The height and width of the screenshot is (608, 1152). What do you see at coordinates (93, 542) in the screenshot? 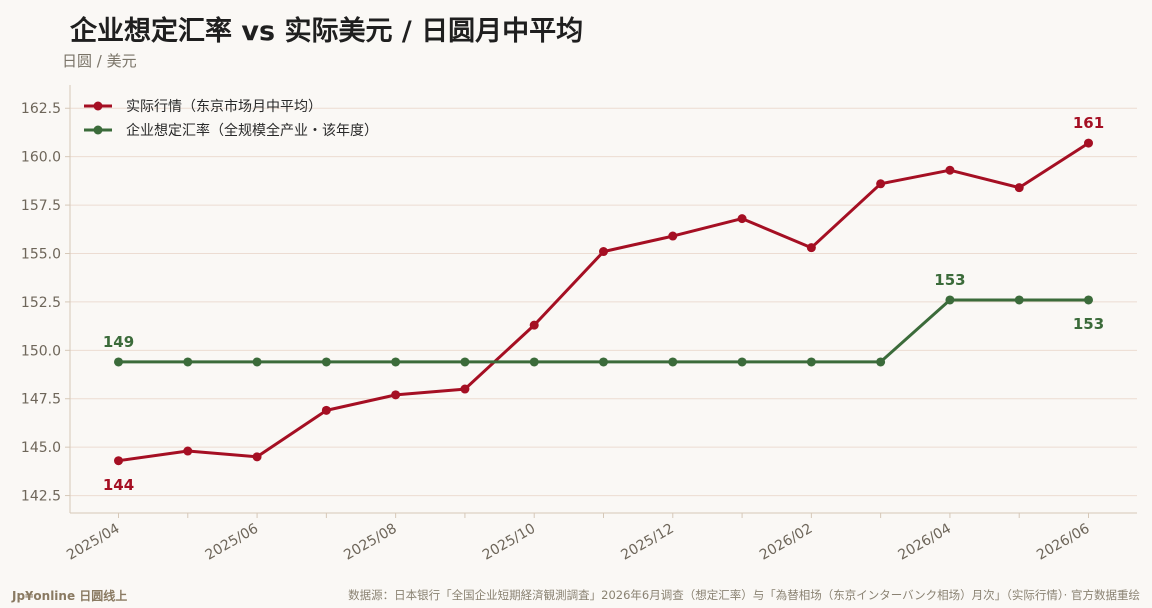
I see `x-tick-label: 2025/04` at bounding box center [93, 542].